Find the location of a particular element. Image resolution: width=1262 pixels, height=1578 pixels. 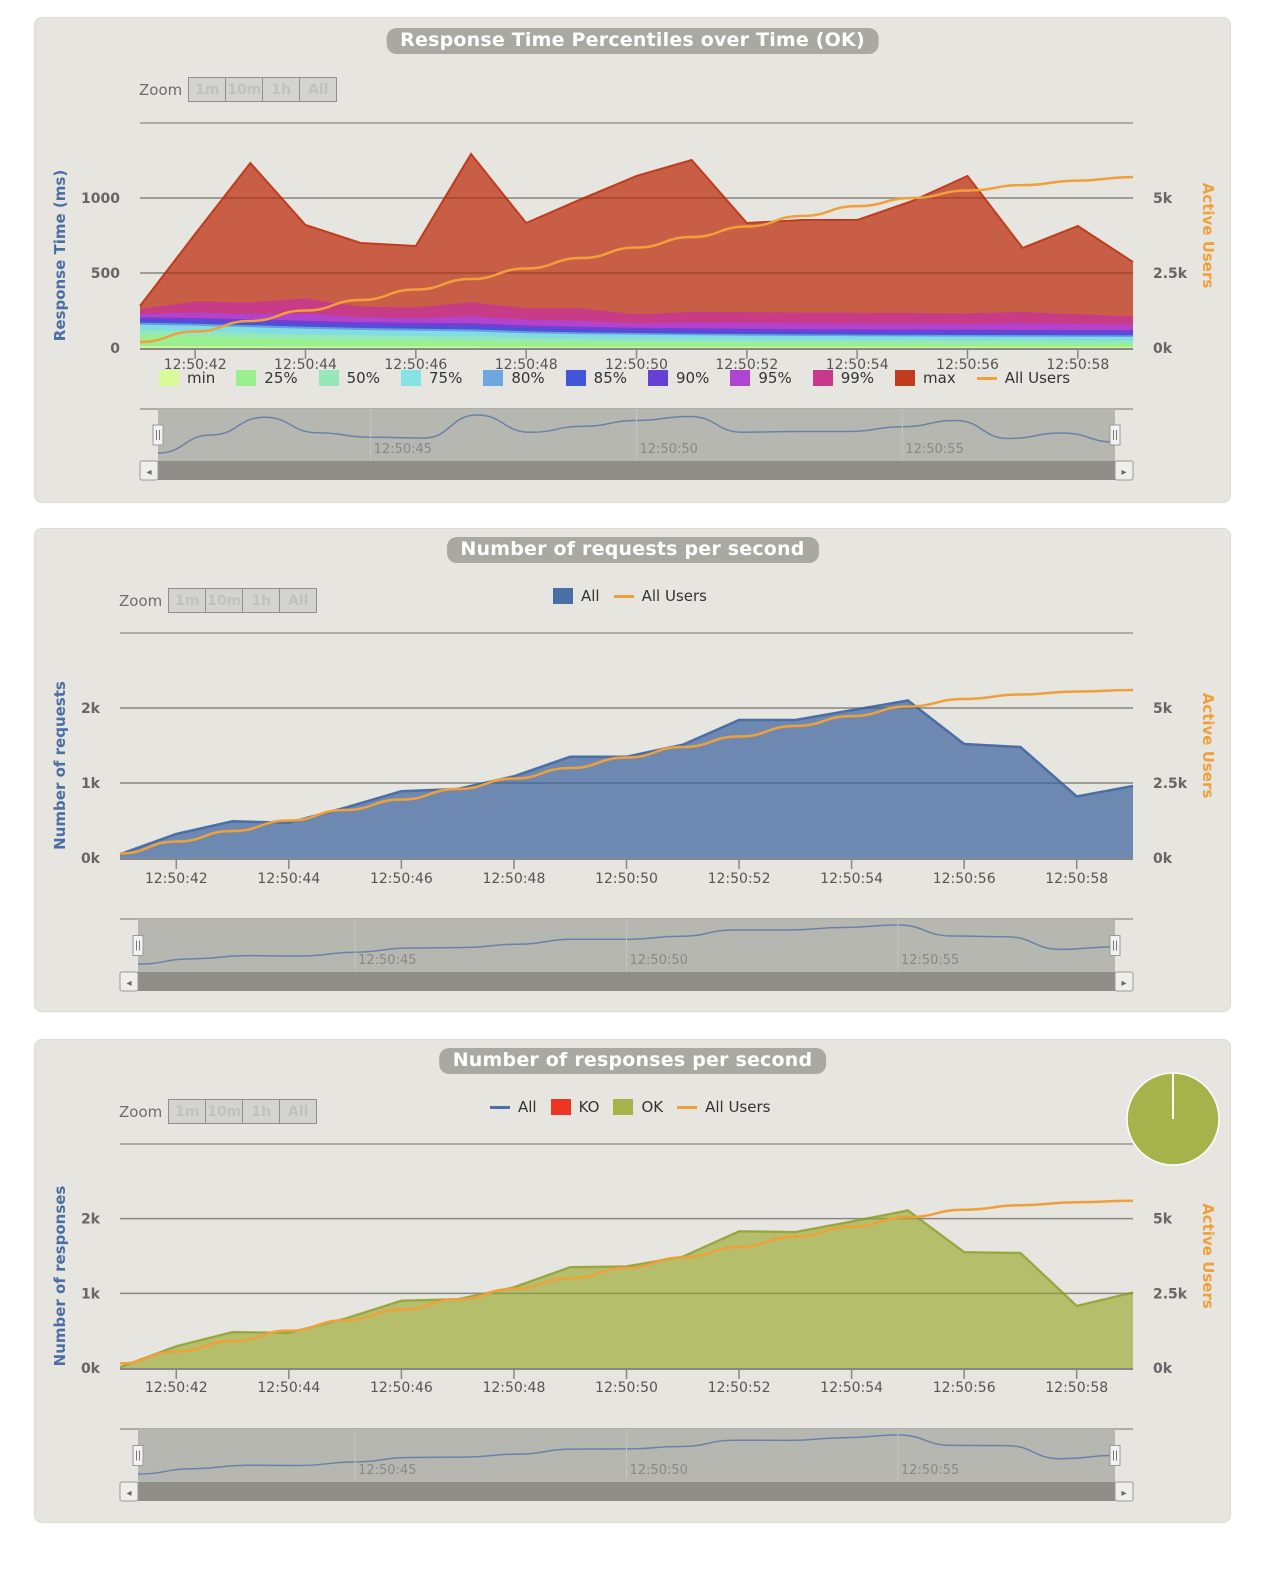

legend-item: OK is located at coordinates (638, 1107).